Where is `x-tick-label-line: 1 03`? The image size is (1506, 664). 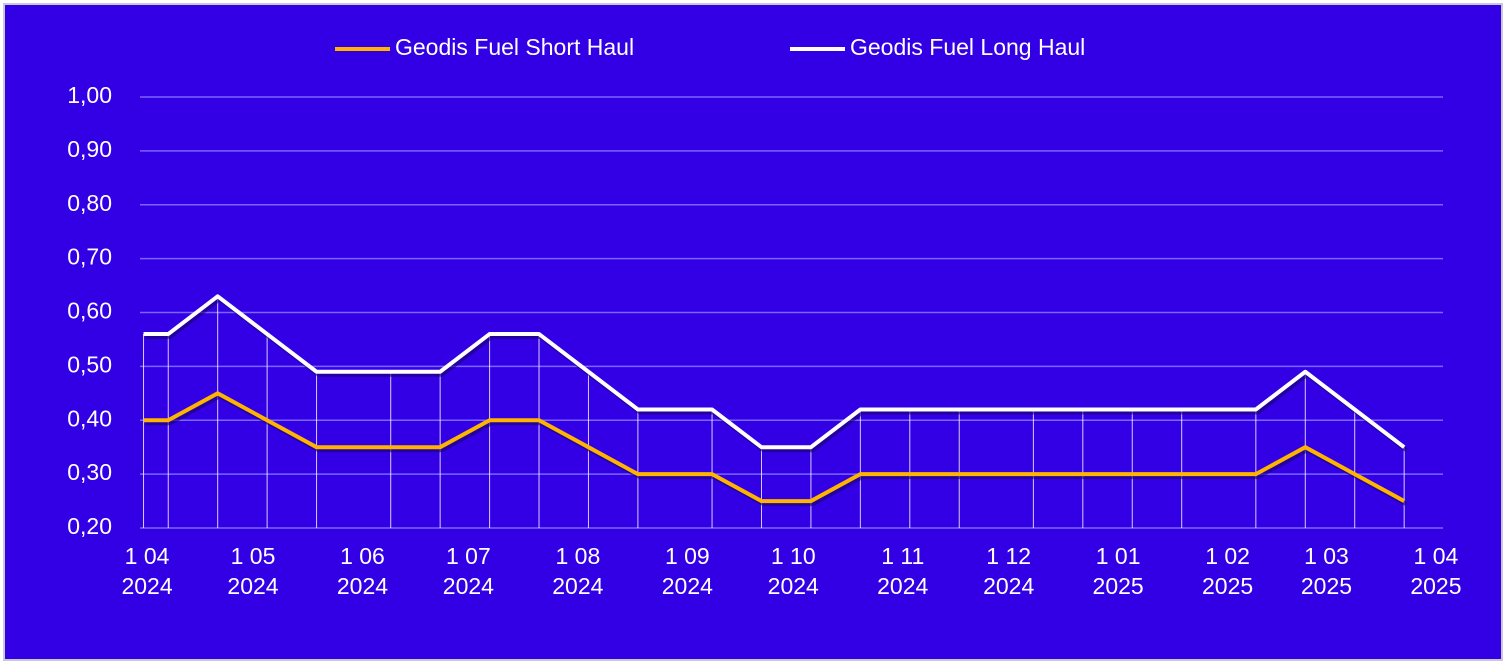 x-tick-label-line: 1 03 is located at coordinates (1326, 556).